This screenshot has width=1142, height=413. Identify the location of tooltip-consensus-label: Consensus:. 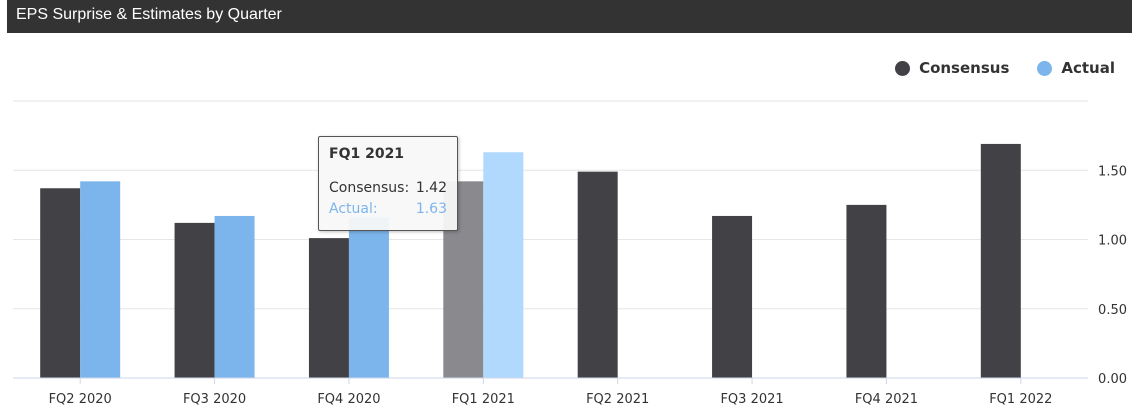
(369, 188).